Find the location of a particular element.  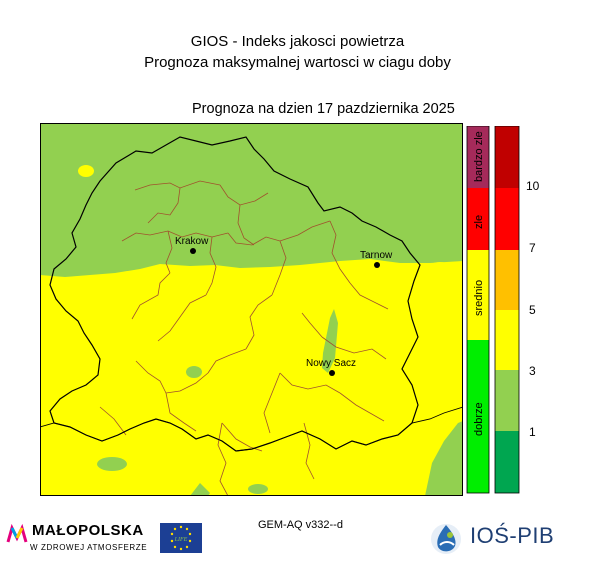

model-version: GEM-AQ v332--d is located at coordinates (300, 525).